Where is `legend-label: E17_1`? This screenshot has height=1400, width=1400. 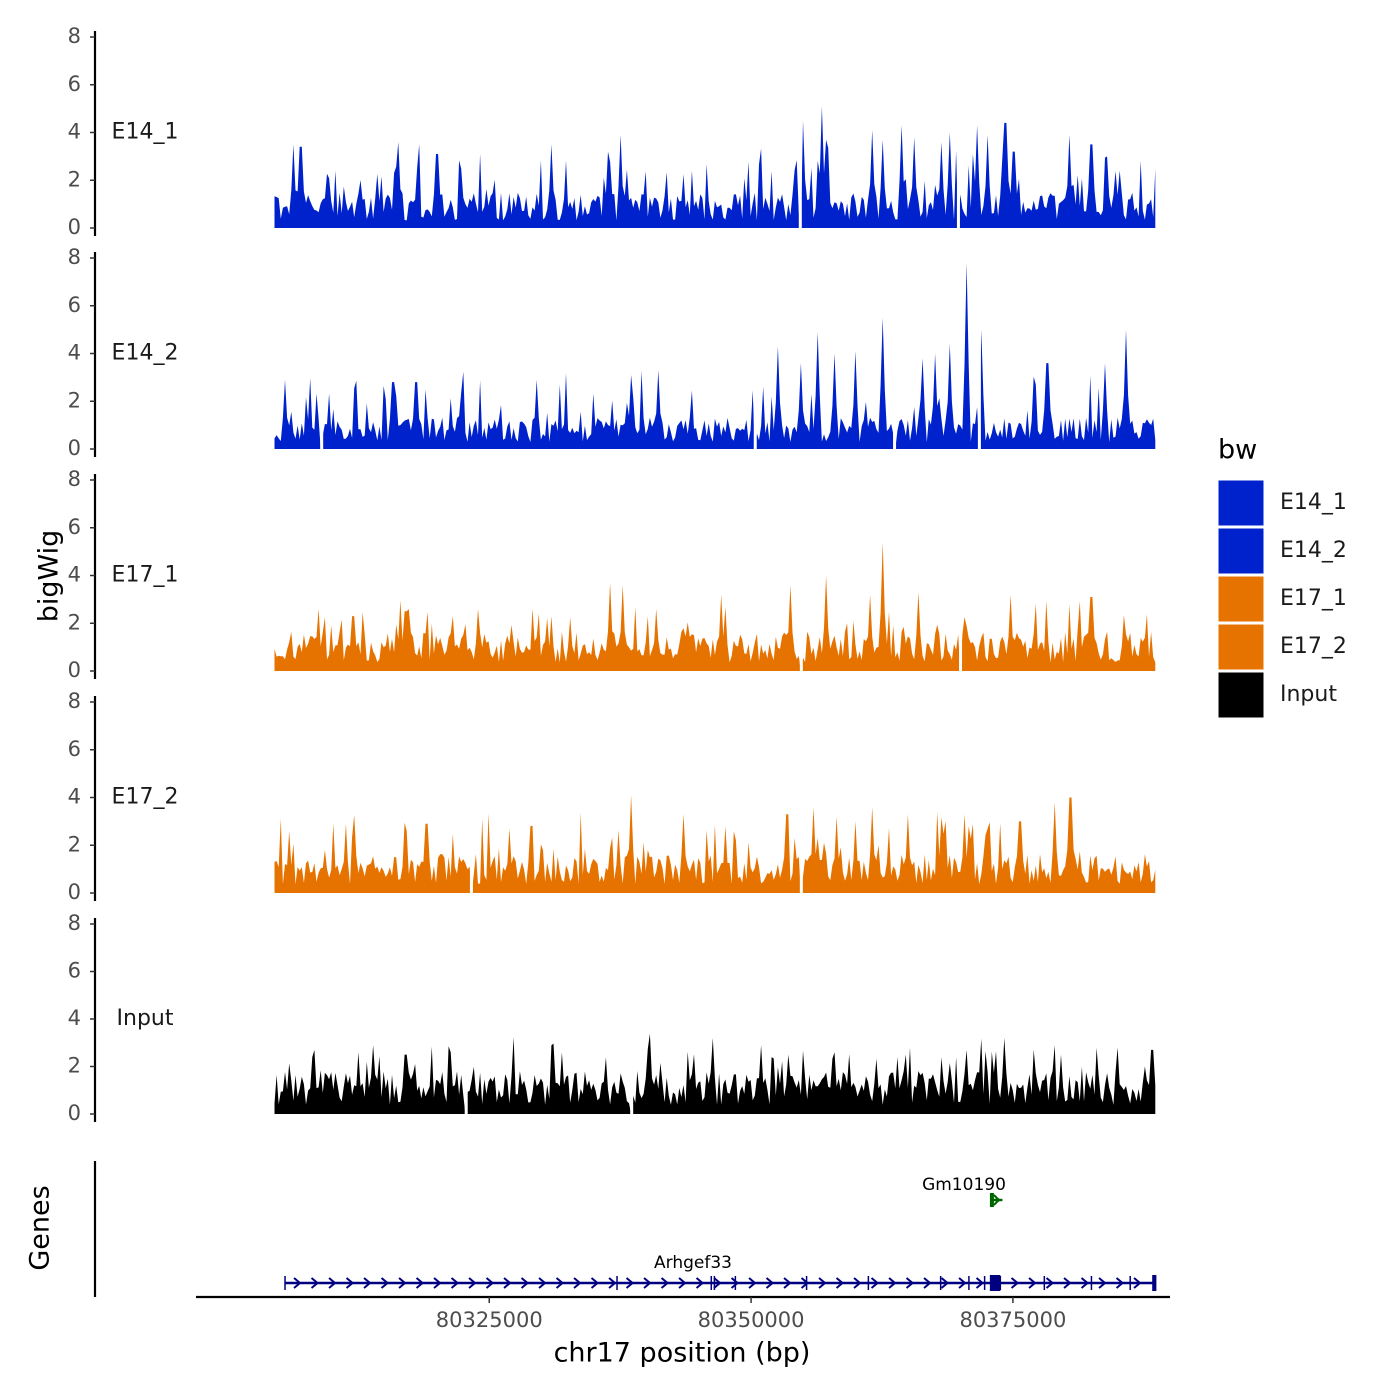 legend-label: E17_1 is located at coordinates (1313, 598).